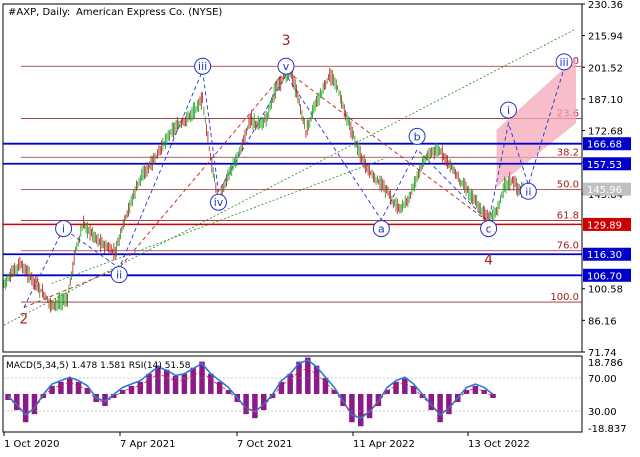 This screenshot has width=640, height=457. What do you see at coordinates (607, 429) in the screenshot?
I see `indicator-tick-label: -18.837` at bounding box center [607, 429].